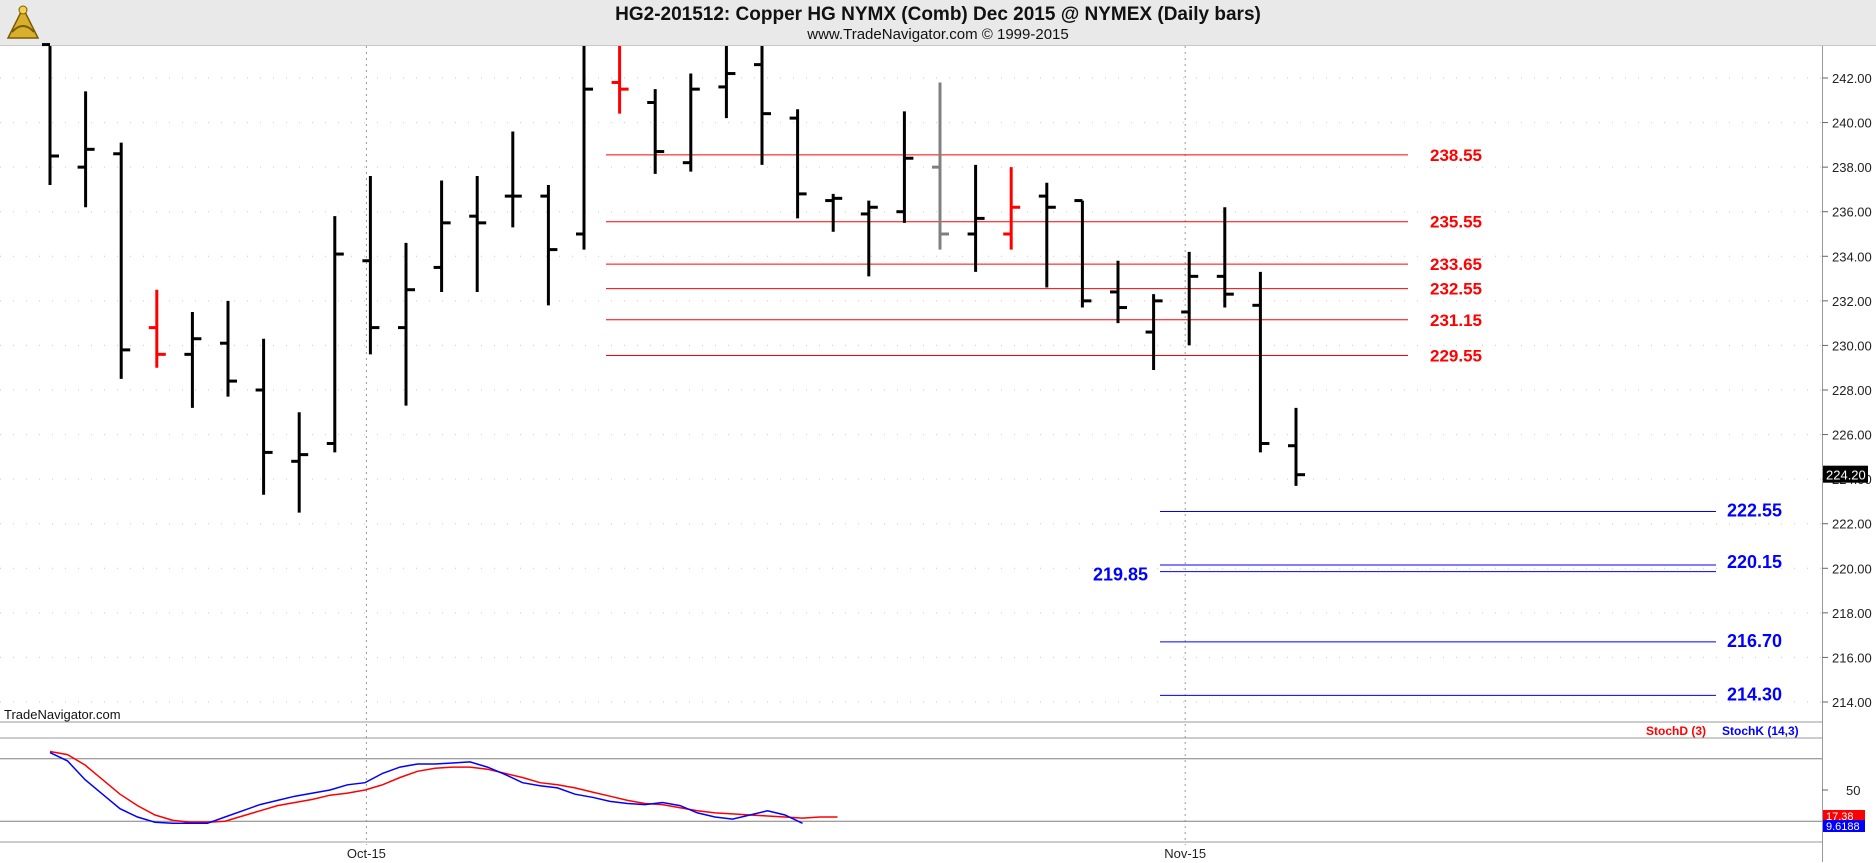 This screenshot has width=1876, height=863. I want to click on chart-subtitle: www.TradeNavigator.com © 1999-2015, so click(938, 34).